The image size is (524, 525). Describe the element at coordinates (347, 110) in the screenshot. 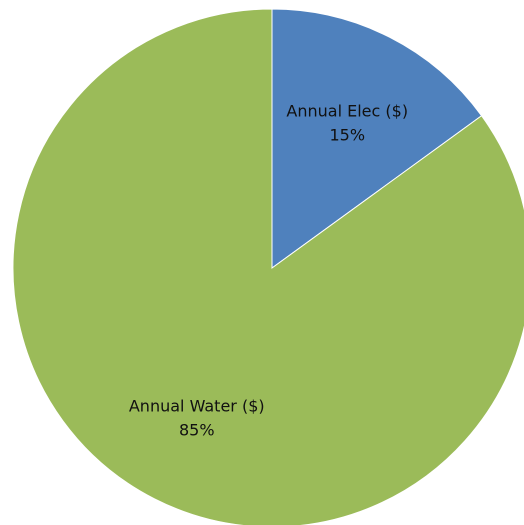

I see `slice-label-annual-elec: Annual Elec ($)` at that location.